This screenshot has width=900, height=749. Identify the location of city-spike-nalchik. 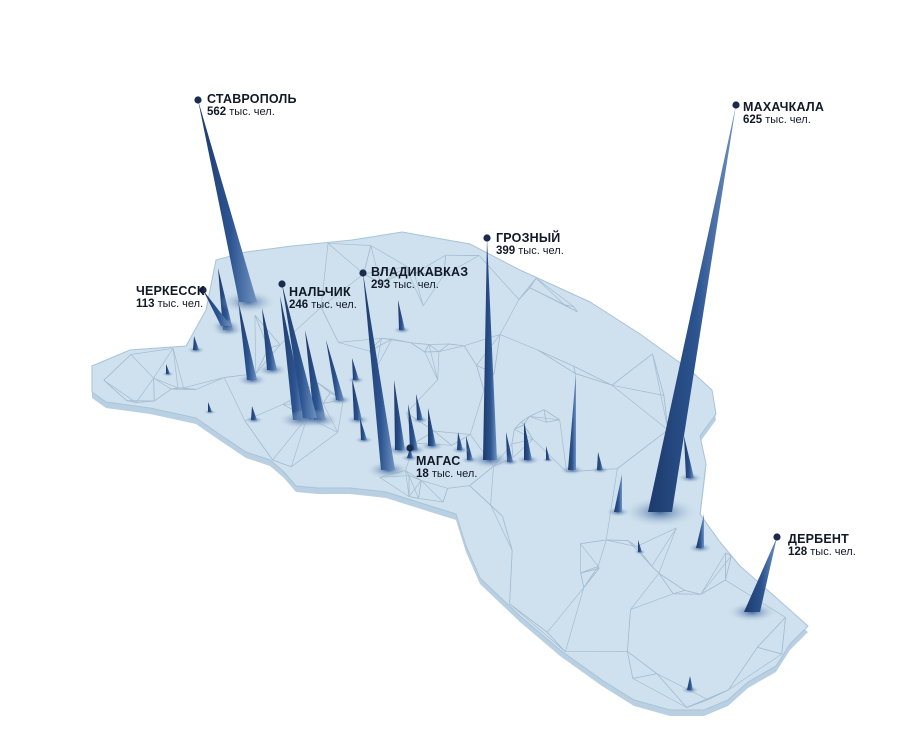
(299, 351).